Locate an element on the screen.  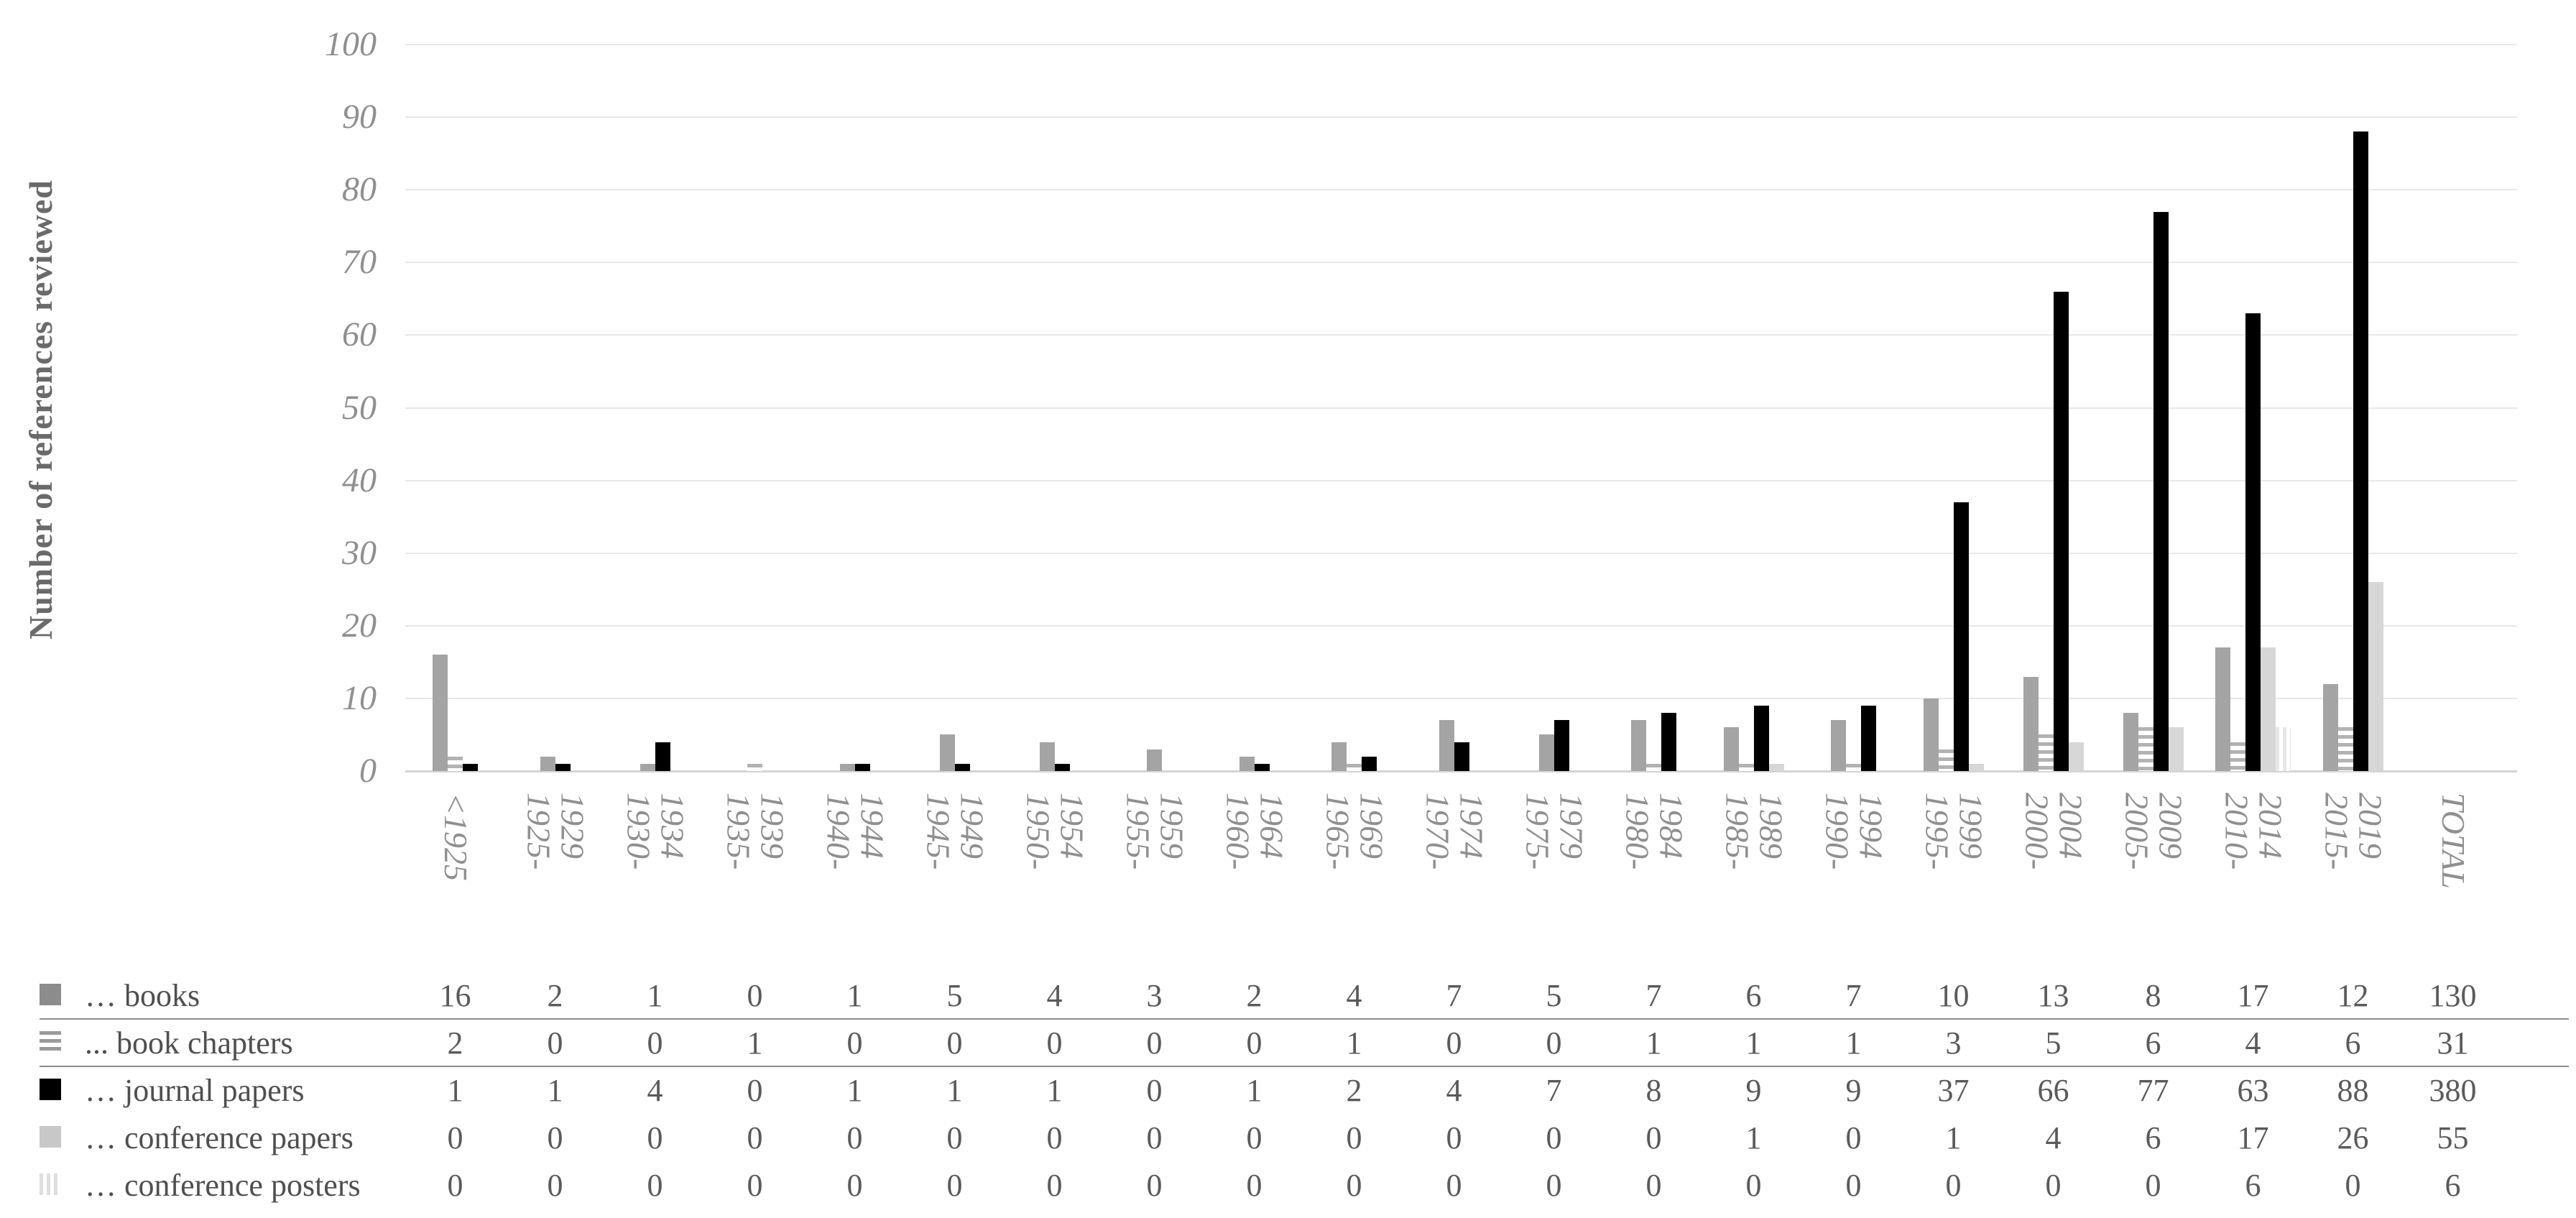
table-cell-journal_papers-1970-1974: 4 is located at coordinates (1454, 1090).